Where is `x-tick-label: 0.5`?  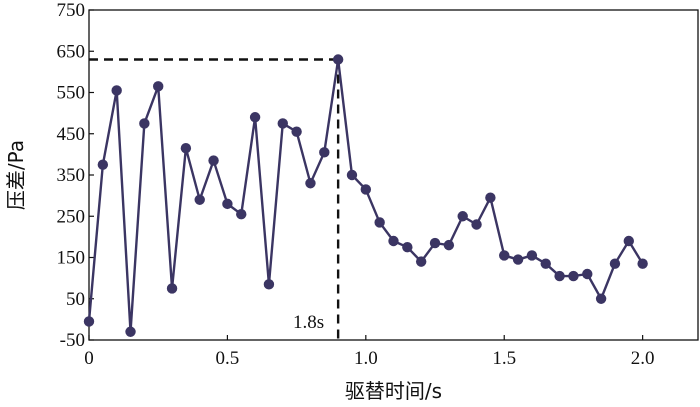
x-tick-label: 0.5 is located at coordinates (228, 358).